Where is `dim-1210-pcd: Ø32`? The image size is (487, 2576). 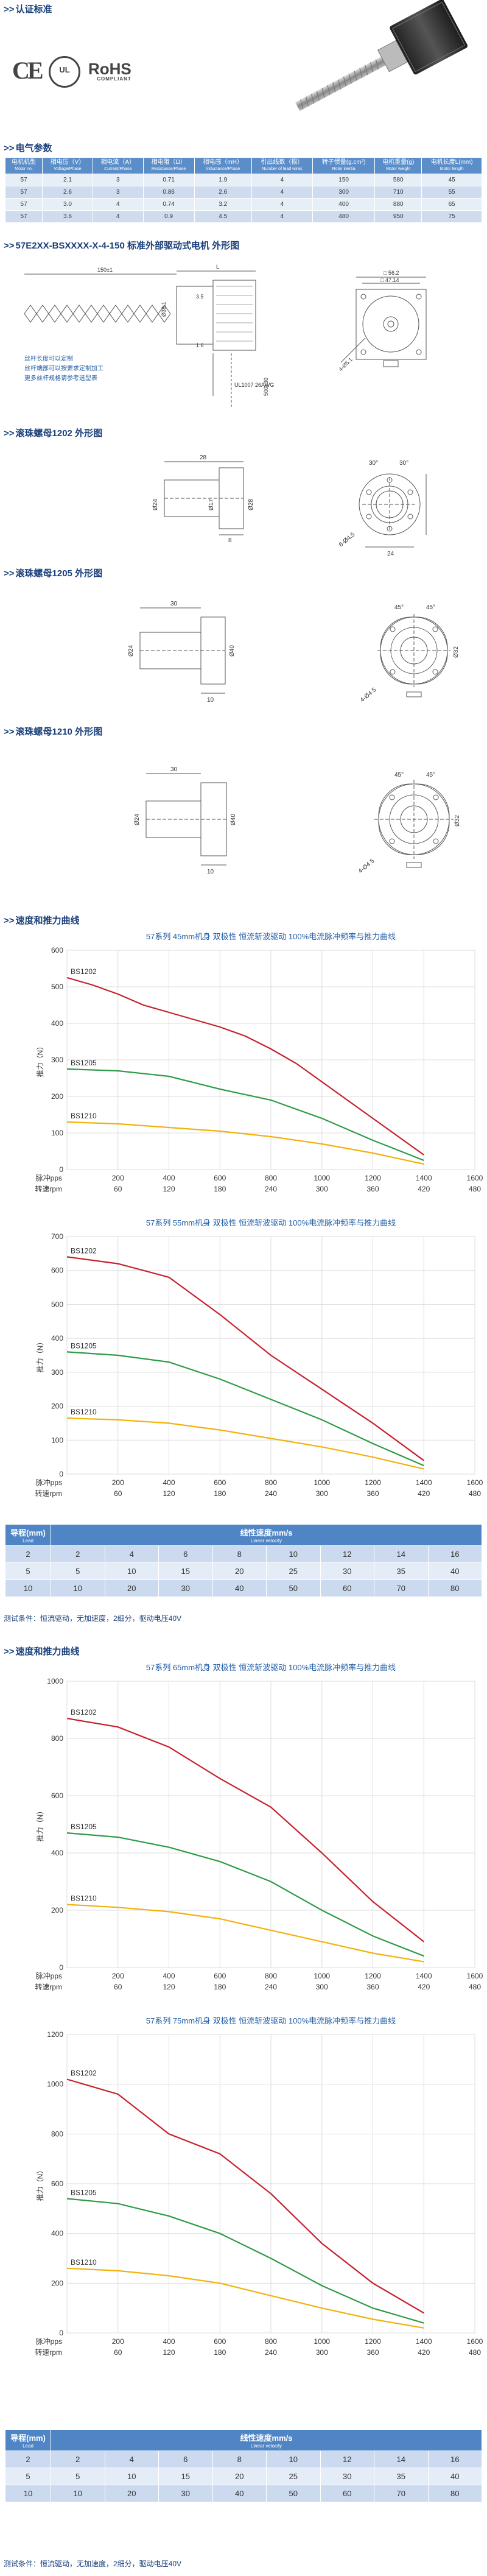 dim-1210-pcd: Ø32 is located at coordinates (457, 821).